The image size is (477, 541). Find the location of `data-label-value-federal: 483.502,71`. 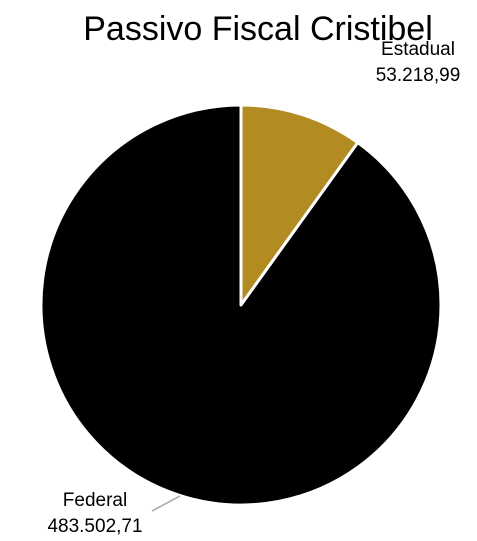

data-label-value-federal: 483.502,71 is located at coordinates (94, 526).